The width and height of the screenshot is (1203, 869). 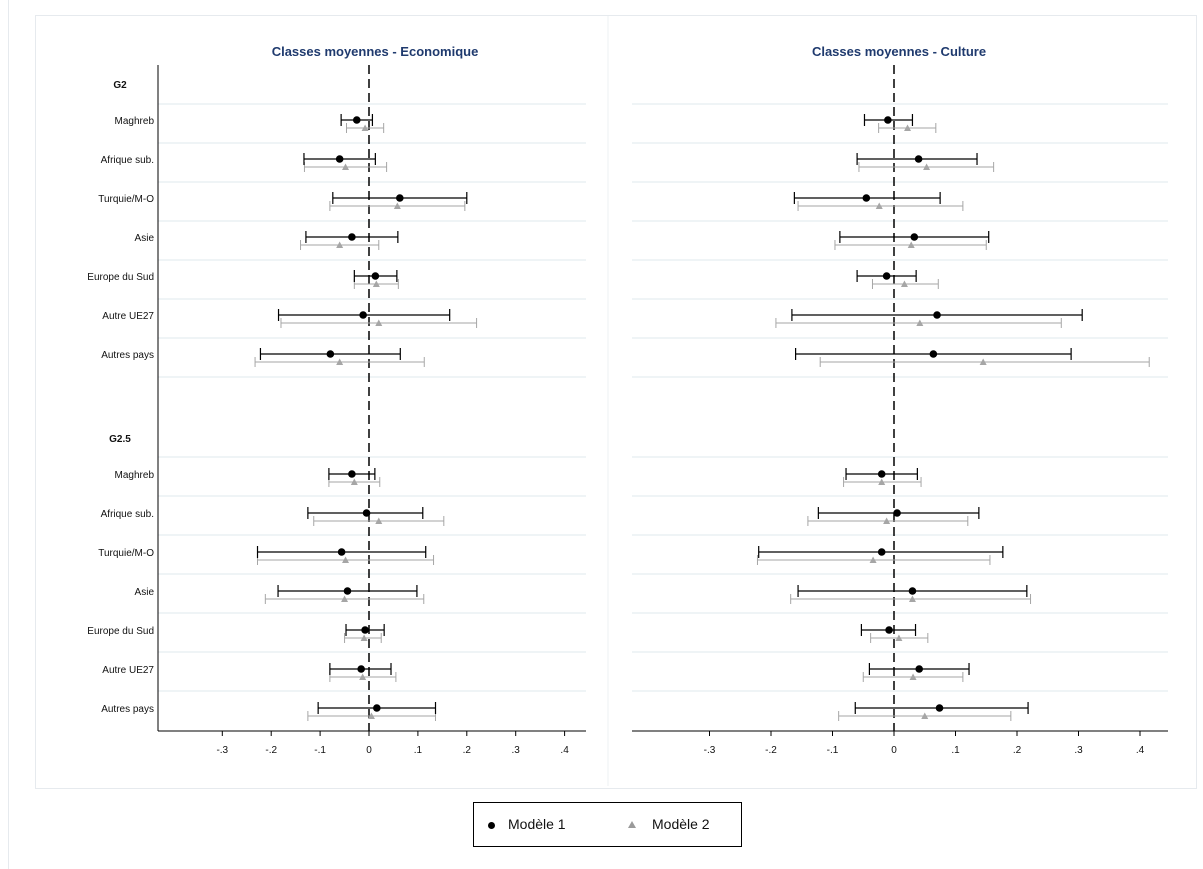 I want to click on group-label: G2, so click(x=120, y=85).